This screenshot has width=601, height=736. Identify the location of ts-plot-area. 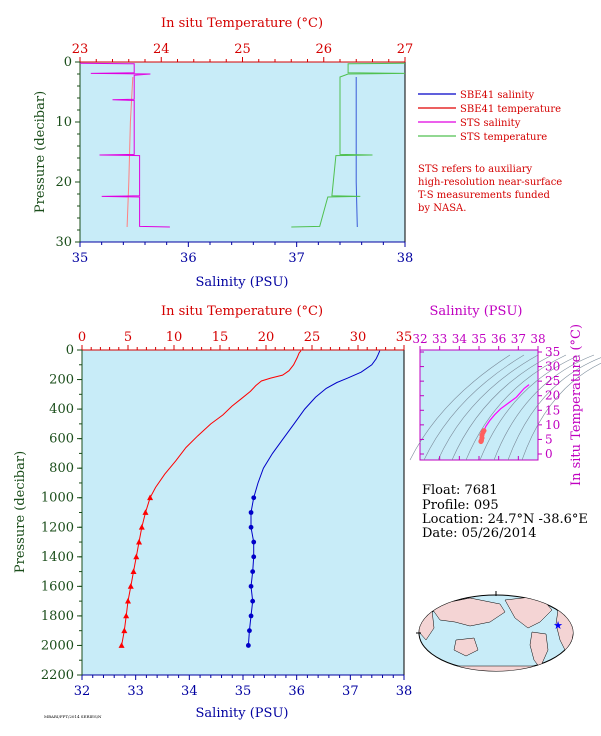
(479, 405).